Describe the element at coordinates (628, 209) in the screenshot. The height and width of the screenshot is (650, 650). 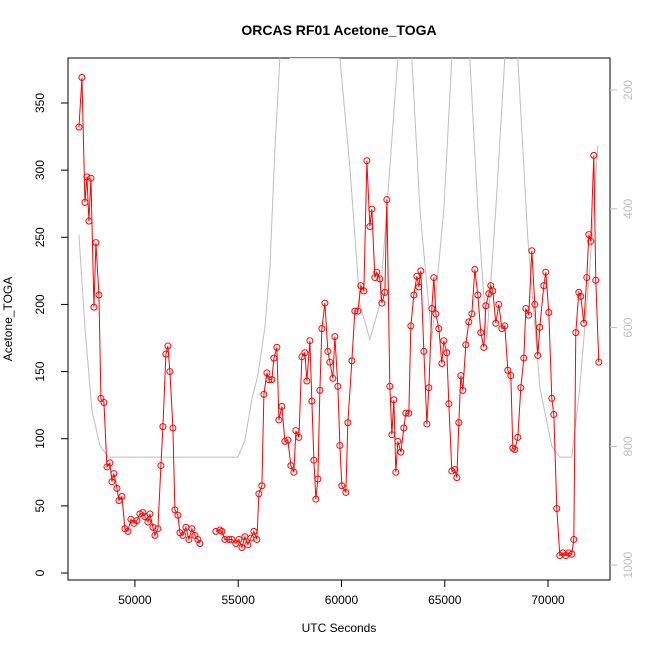
I see `y2-tick-label: 400` at that location.